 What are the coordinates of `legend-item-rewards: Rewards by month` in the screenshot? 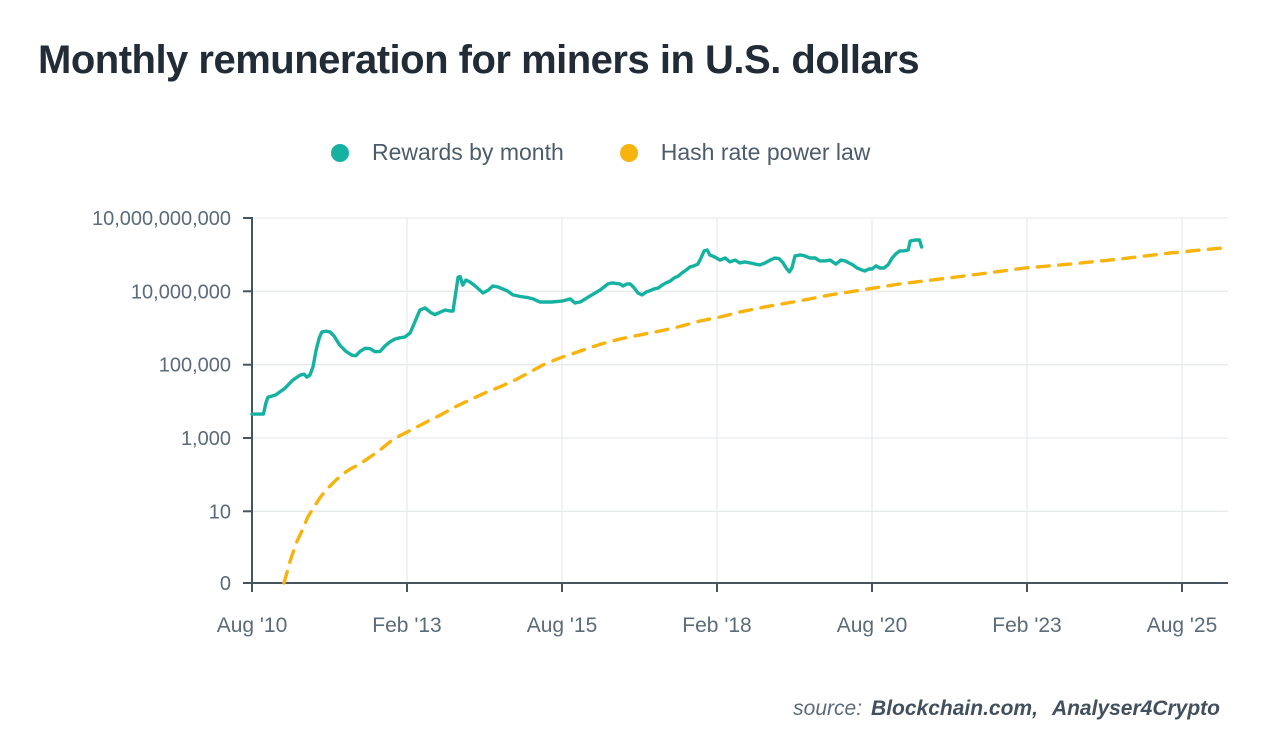 It's located at (447, 152).